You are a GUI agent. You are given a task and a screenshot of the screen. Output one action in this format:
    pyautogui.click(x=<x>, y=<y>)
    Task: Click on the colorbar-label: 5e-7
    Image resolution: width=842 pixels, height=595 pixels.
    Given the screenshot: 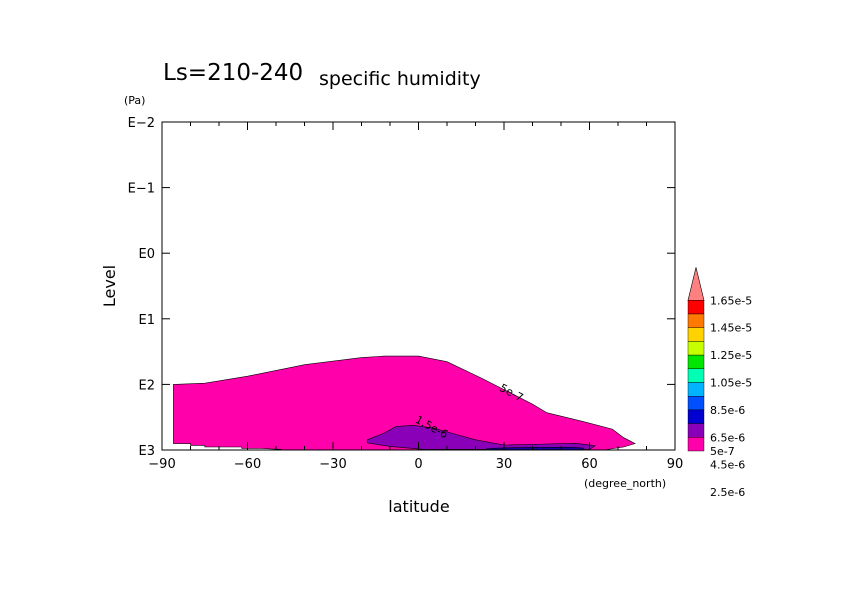 What is the action you would take?
    pyautogui.click(x=722, y=451)
    